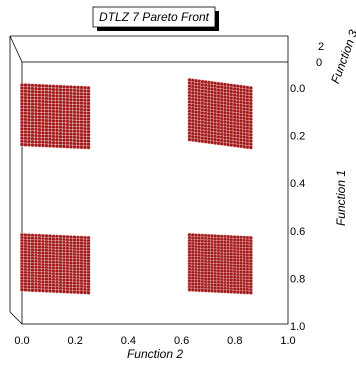 This screenshot has height=367, width=356. I want to click on z-tick-label: 2, so click(321, 47).